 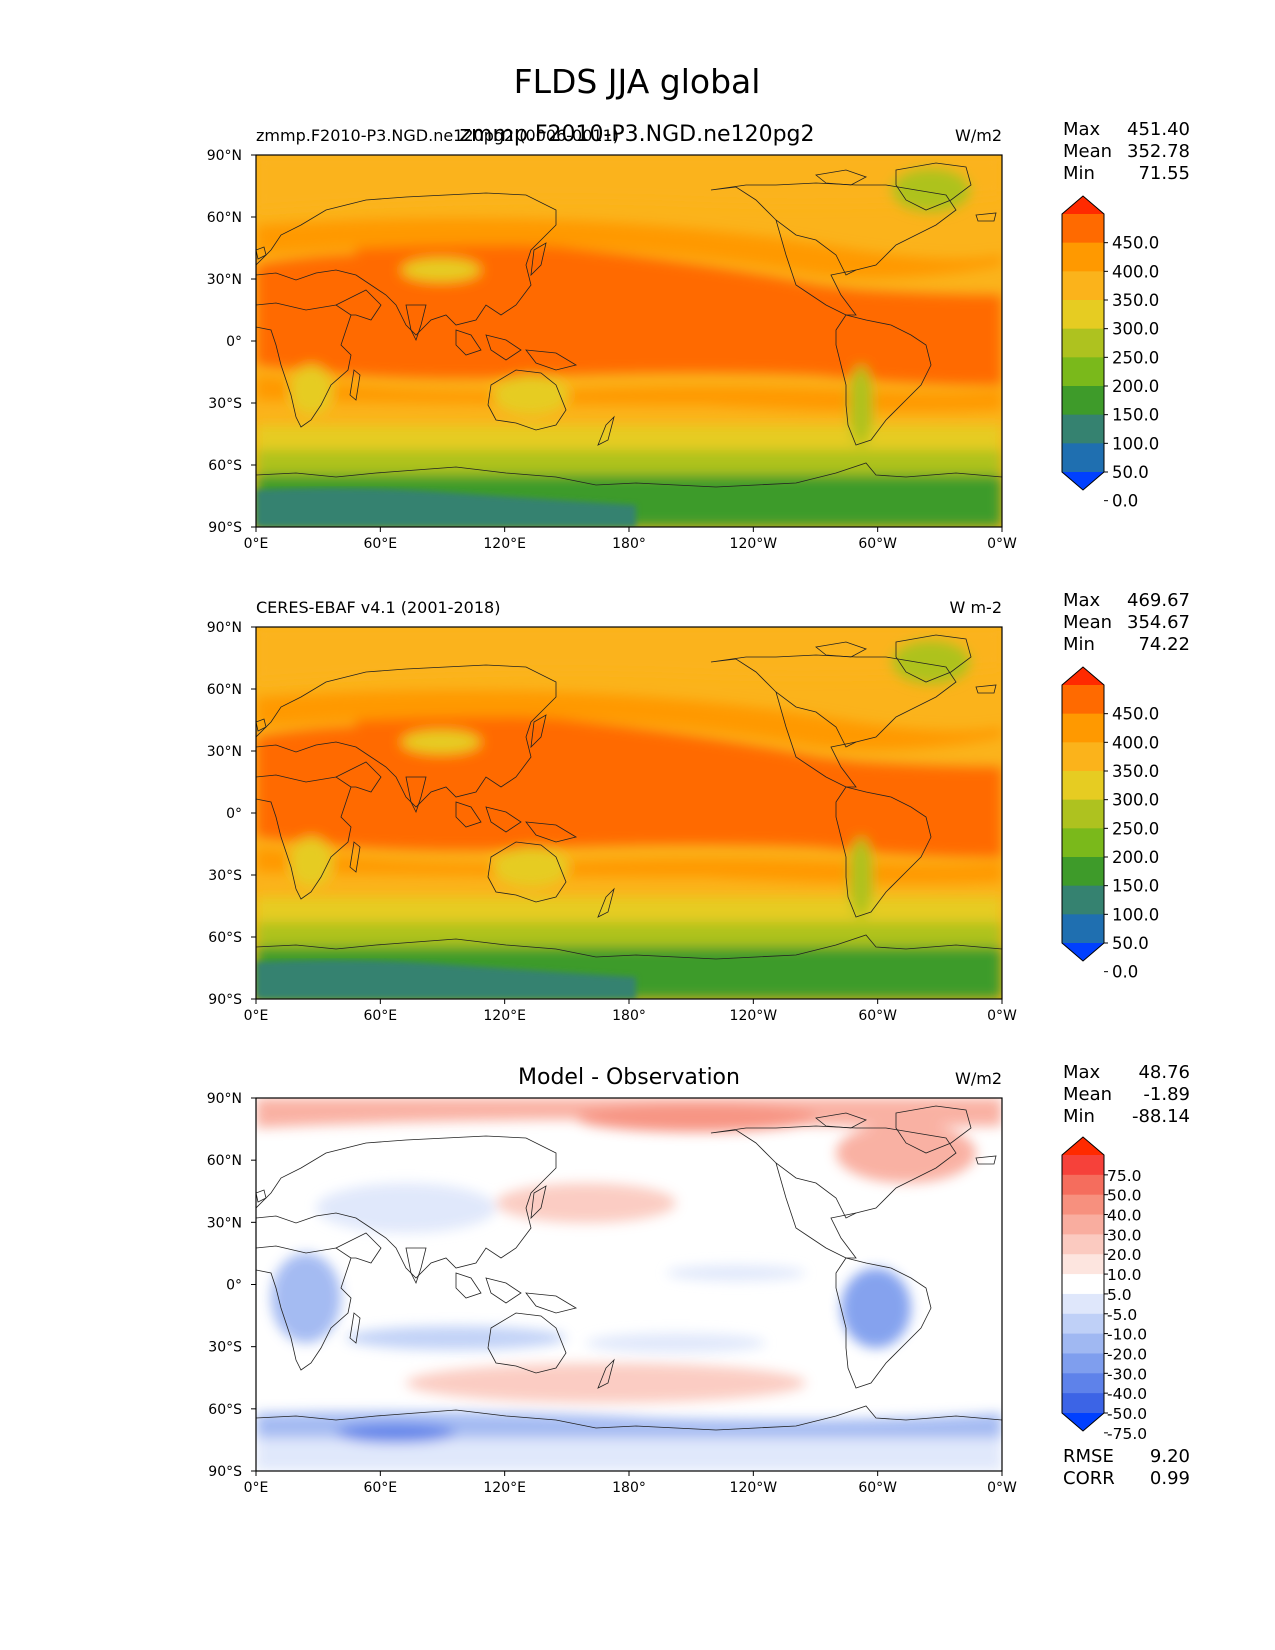 I want to click on stat-label: CORR, so click(x=1089, y=1478).